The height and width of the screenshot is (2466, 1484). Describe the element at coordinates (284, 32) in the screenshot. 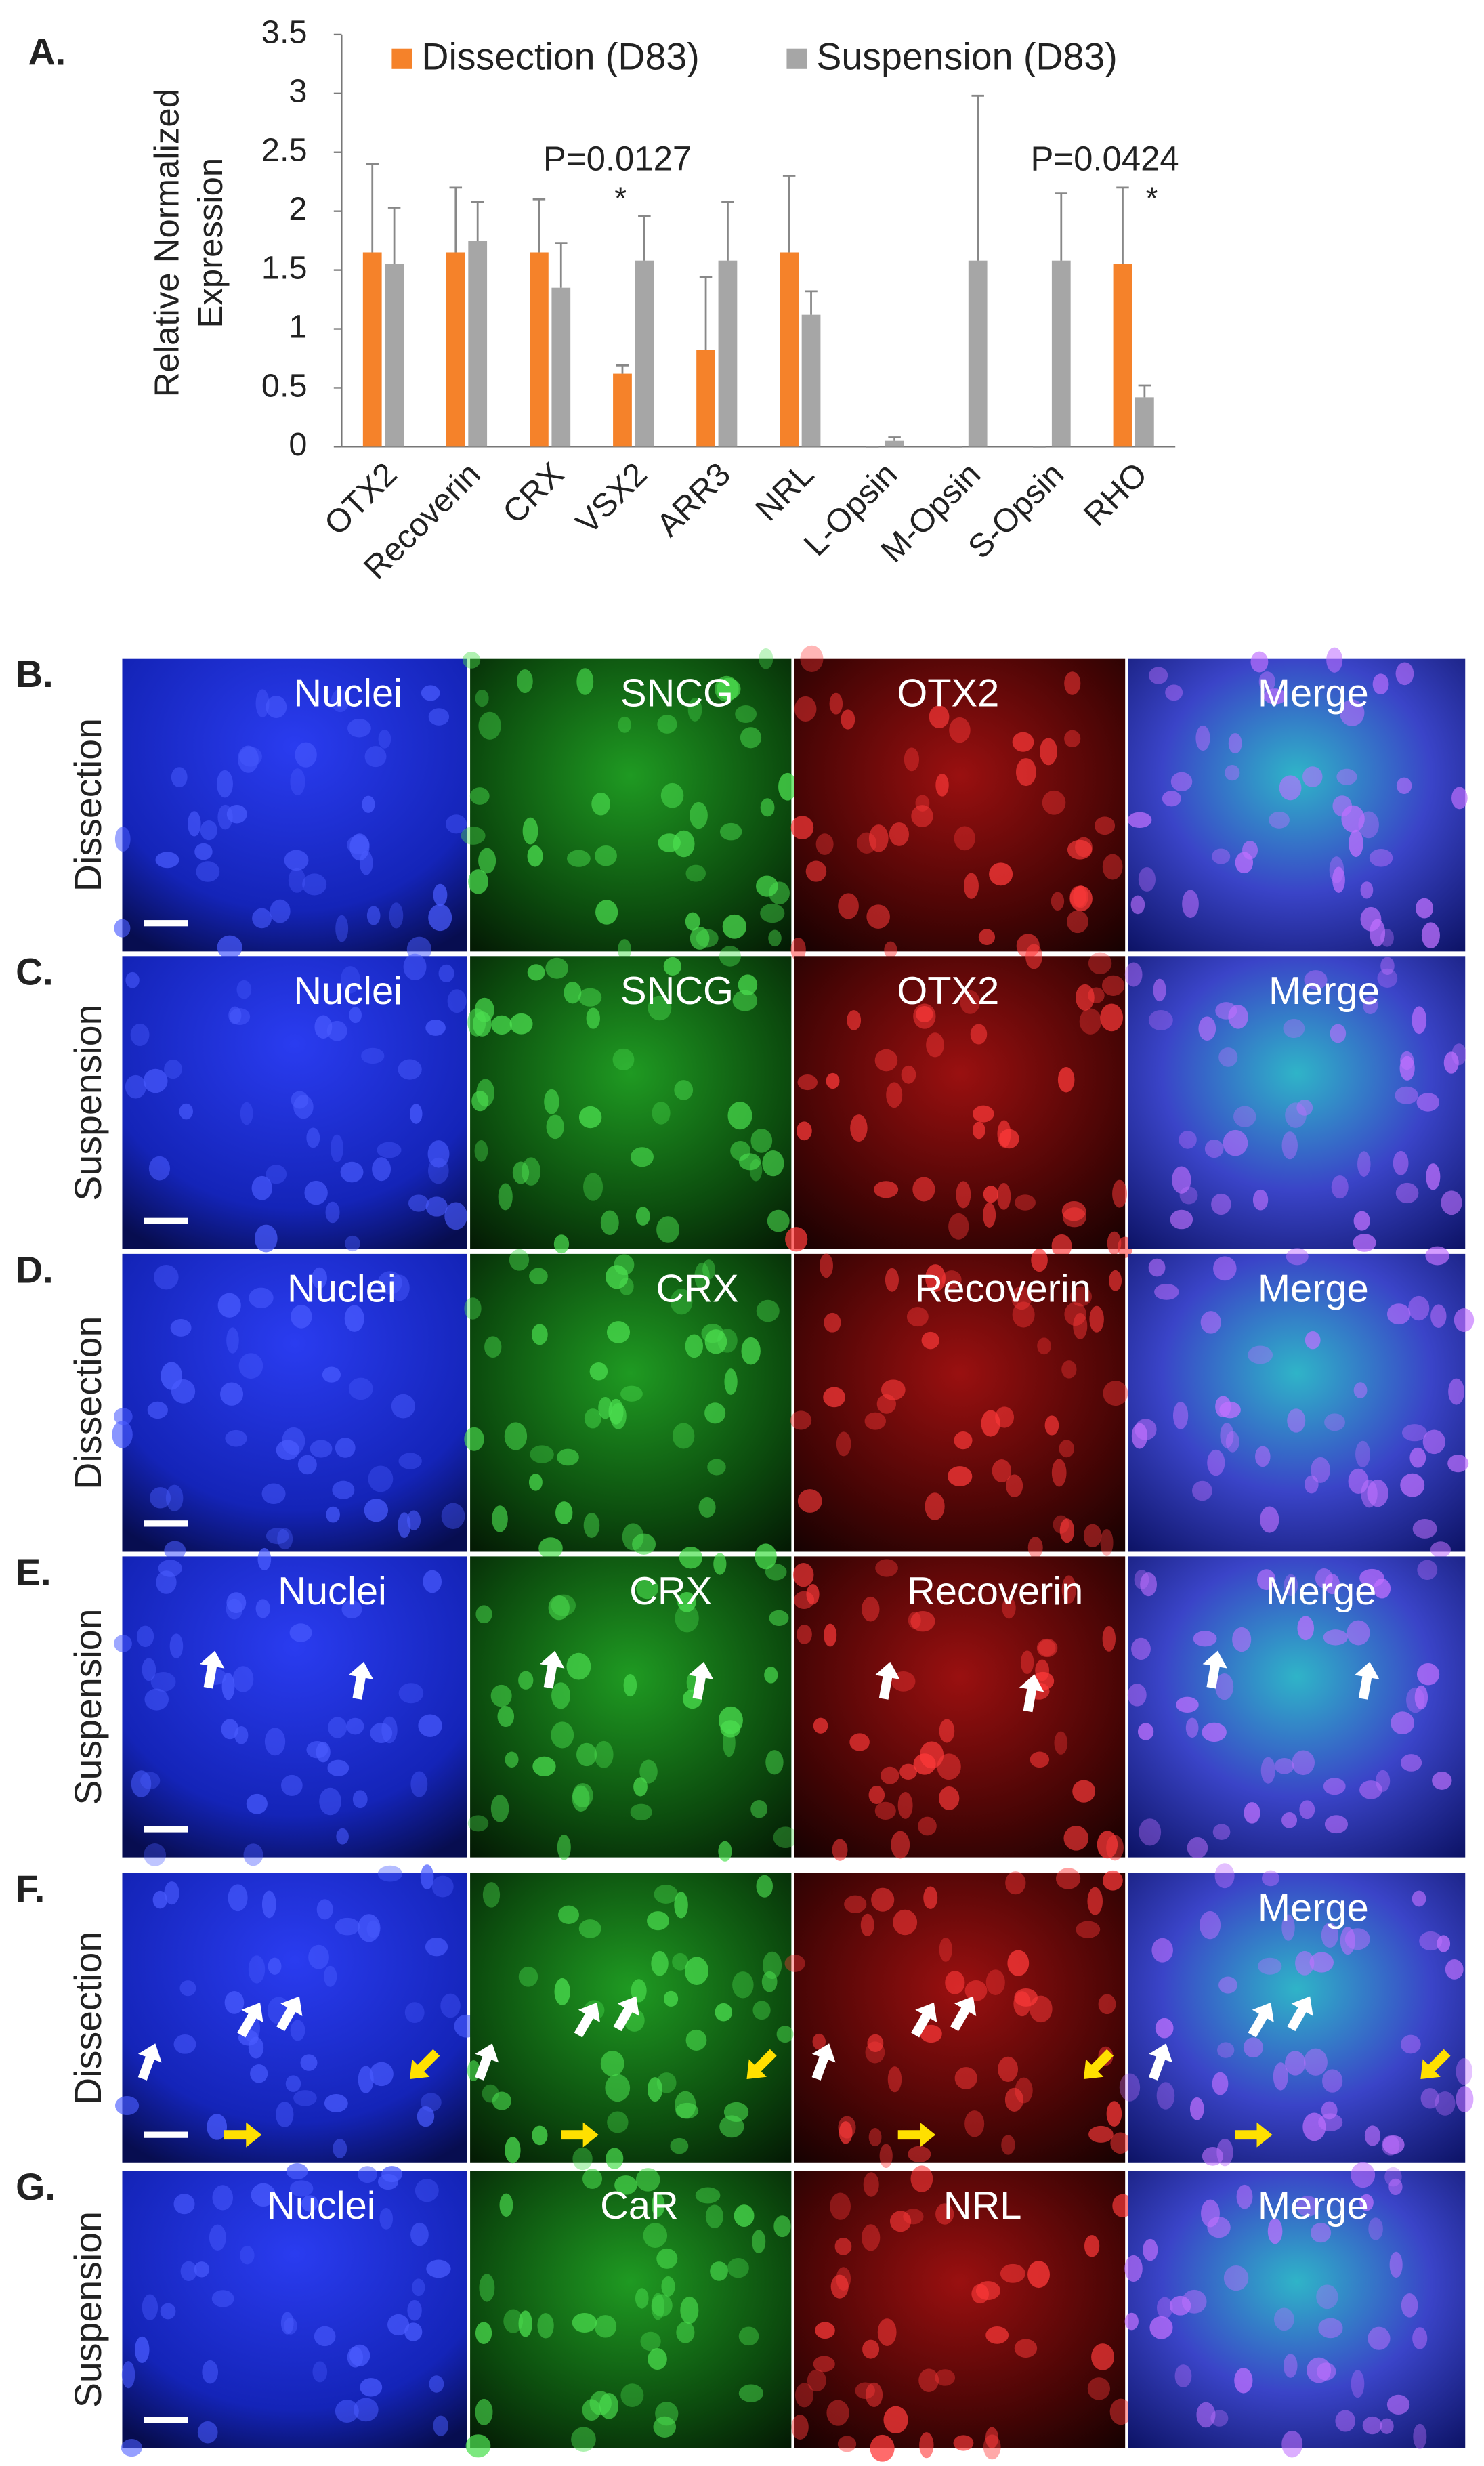

I see `y-tick-label: 3.5` at that location.